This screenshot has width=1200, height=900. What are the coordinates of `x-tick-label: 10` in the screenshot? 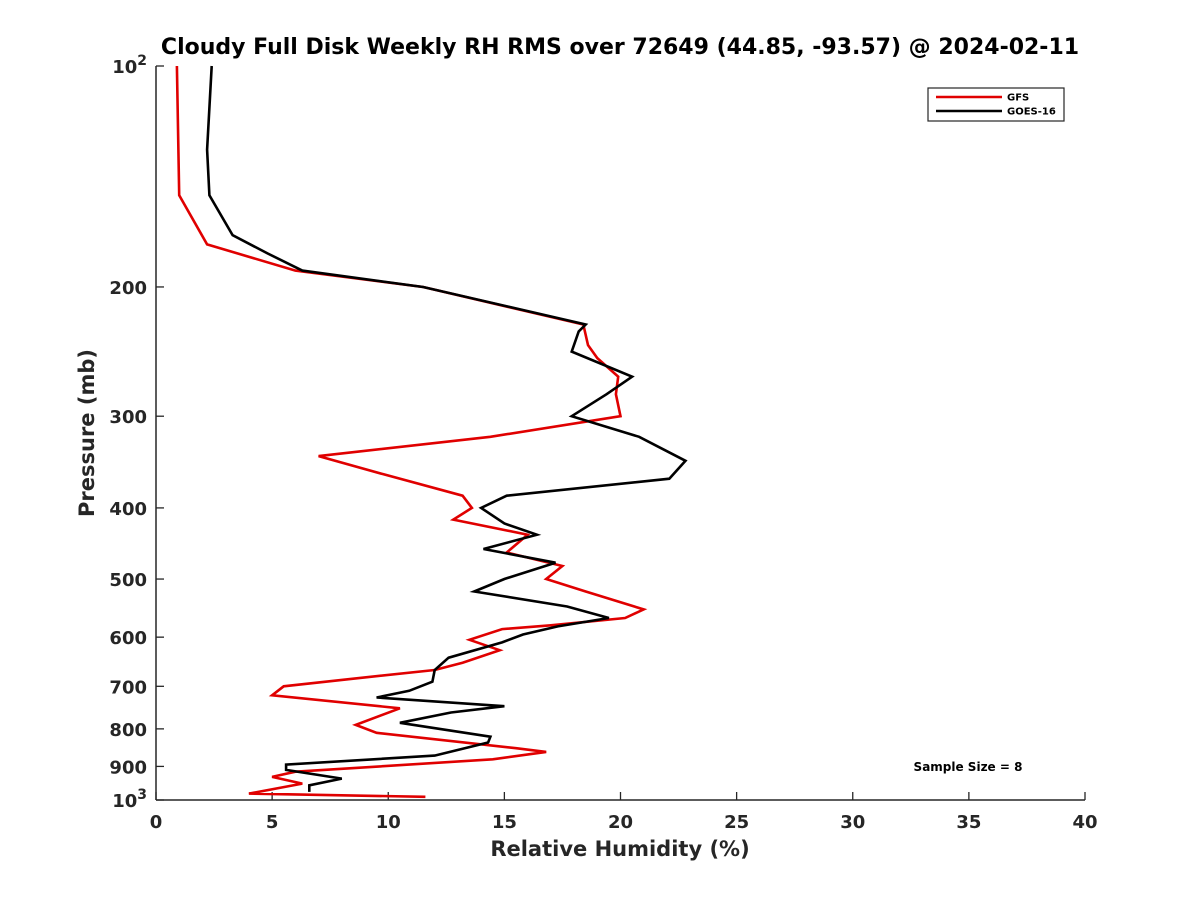 It's located at (388, 822).